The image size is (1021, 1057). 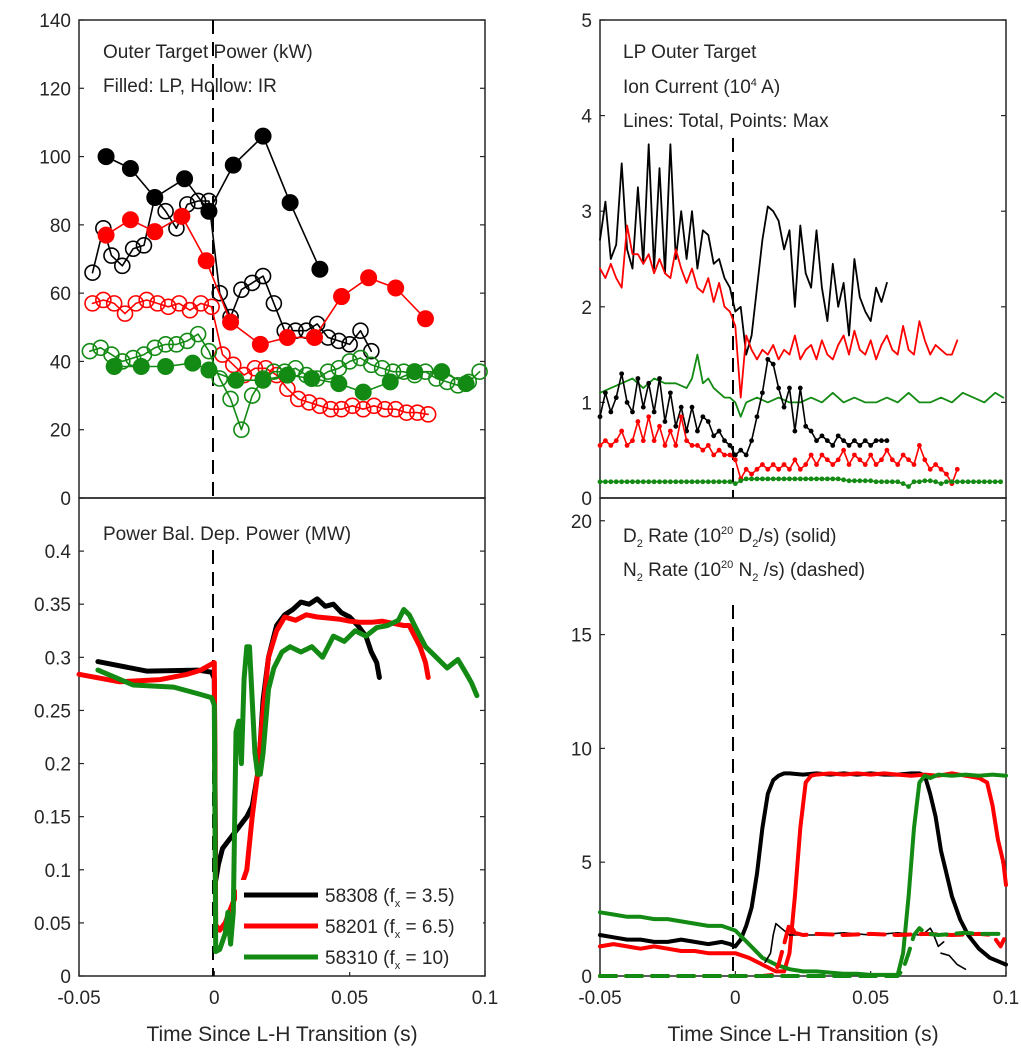 I want to click on series-line-black, so click(x=953, y=961).